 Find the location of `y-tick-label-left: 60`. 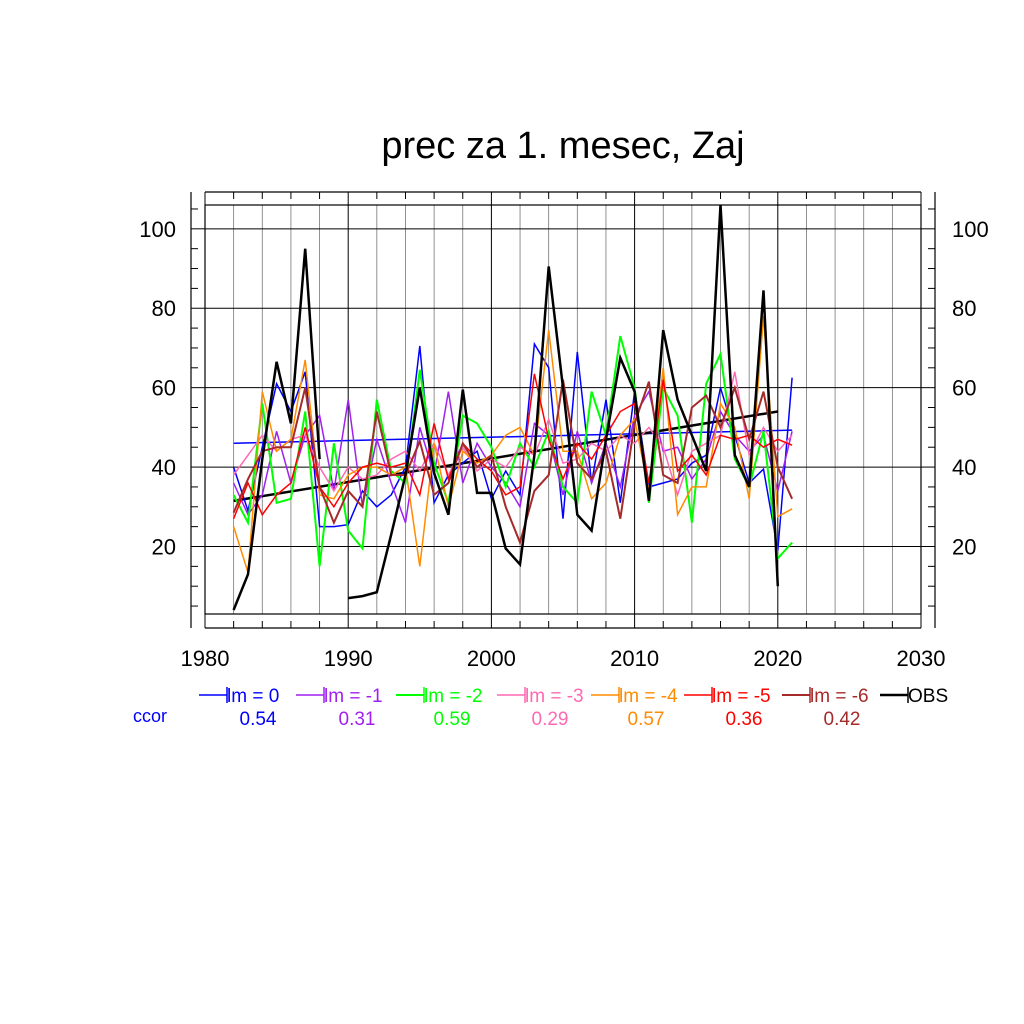

y-tick-label-left: 60 is located at coordinates (164, 388).